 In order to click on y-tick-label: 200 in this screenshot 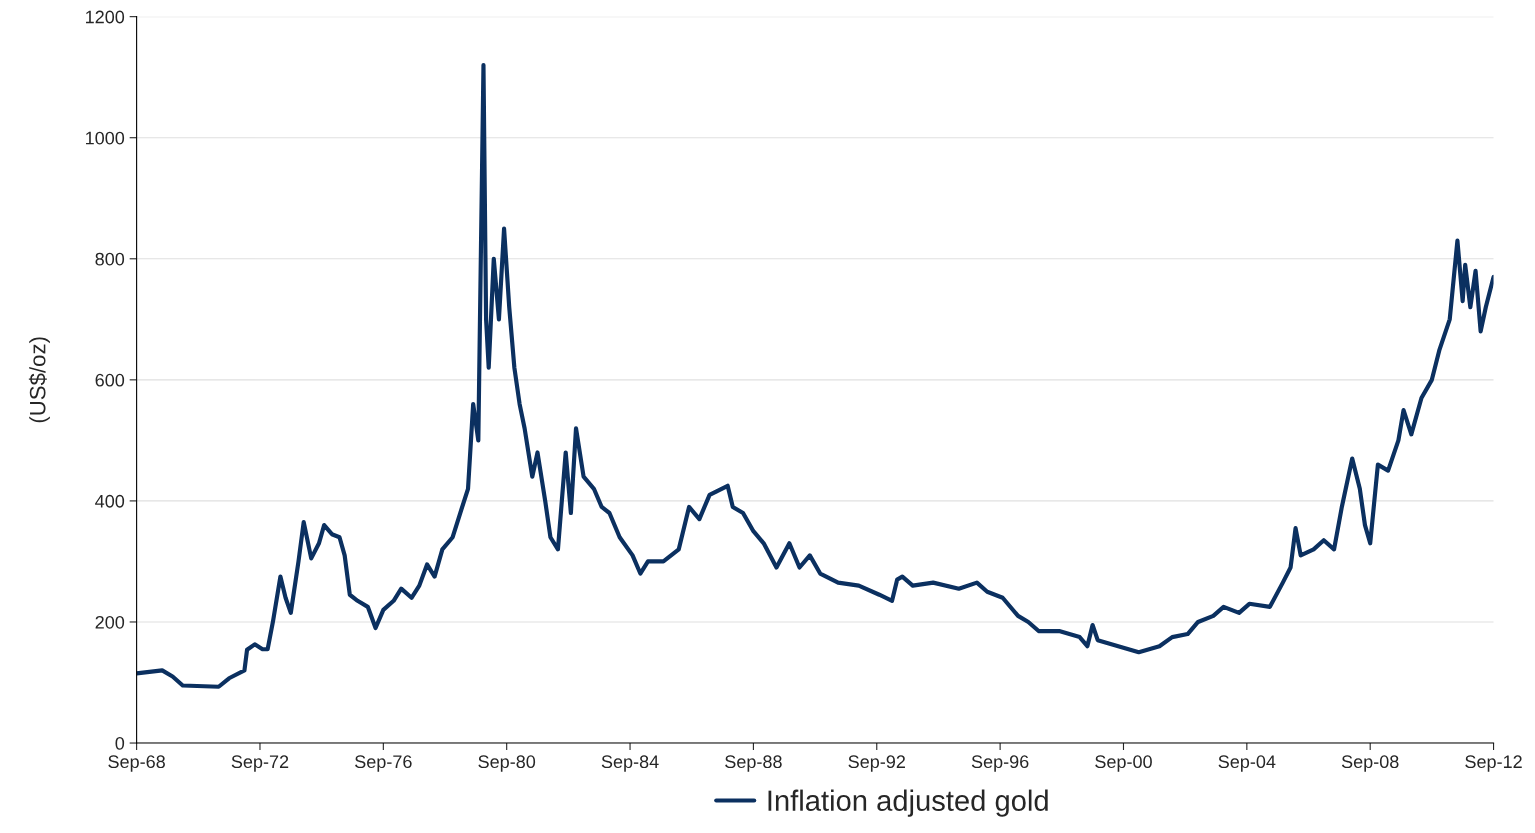, I will do `click(110, 622)`.